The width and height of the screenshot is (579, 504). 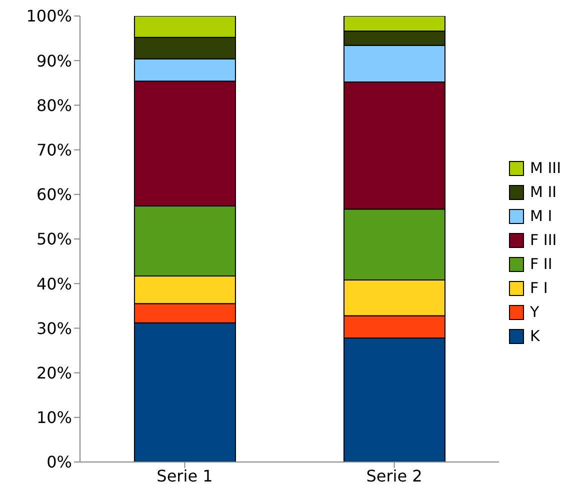 I want to click on legend-label: Y, so click(x=535, y=312).